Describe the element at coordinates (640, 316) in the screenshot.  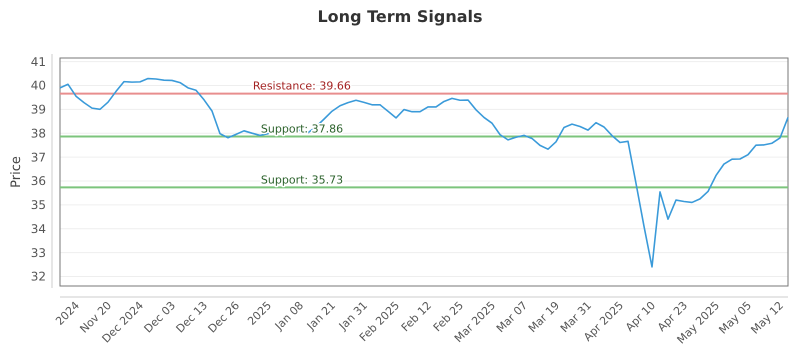
I see `x-tick-label: Apr 10` at that location.